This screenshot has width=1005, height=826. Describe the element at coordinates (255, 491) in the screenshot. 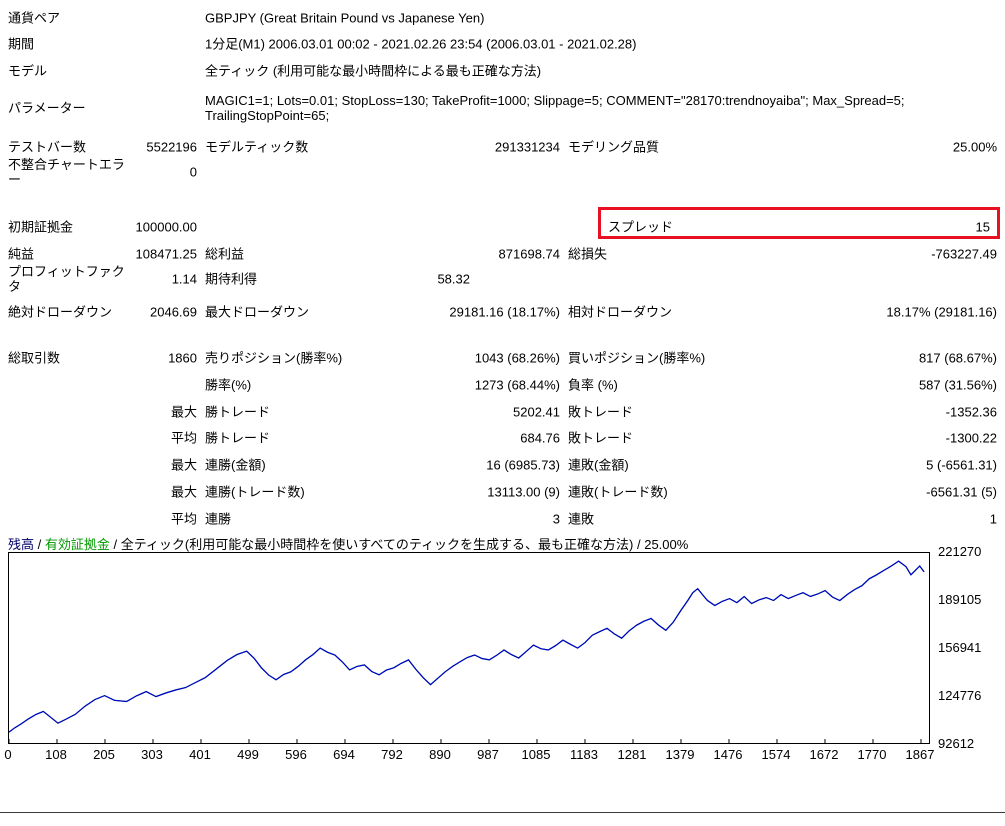

I see `stat-label: 連勝(トレード数)` at that location.